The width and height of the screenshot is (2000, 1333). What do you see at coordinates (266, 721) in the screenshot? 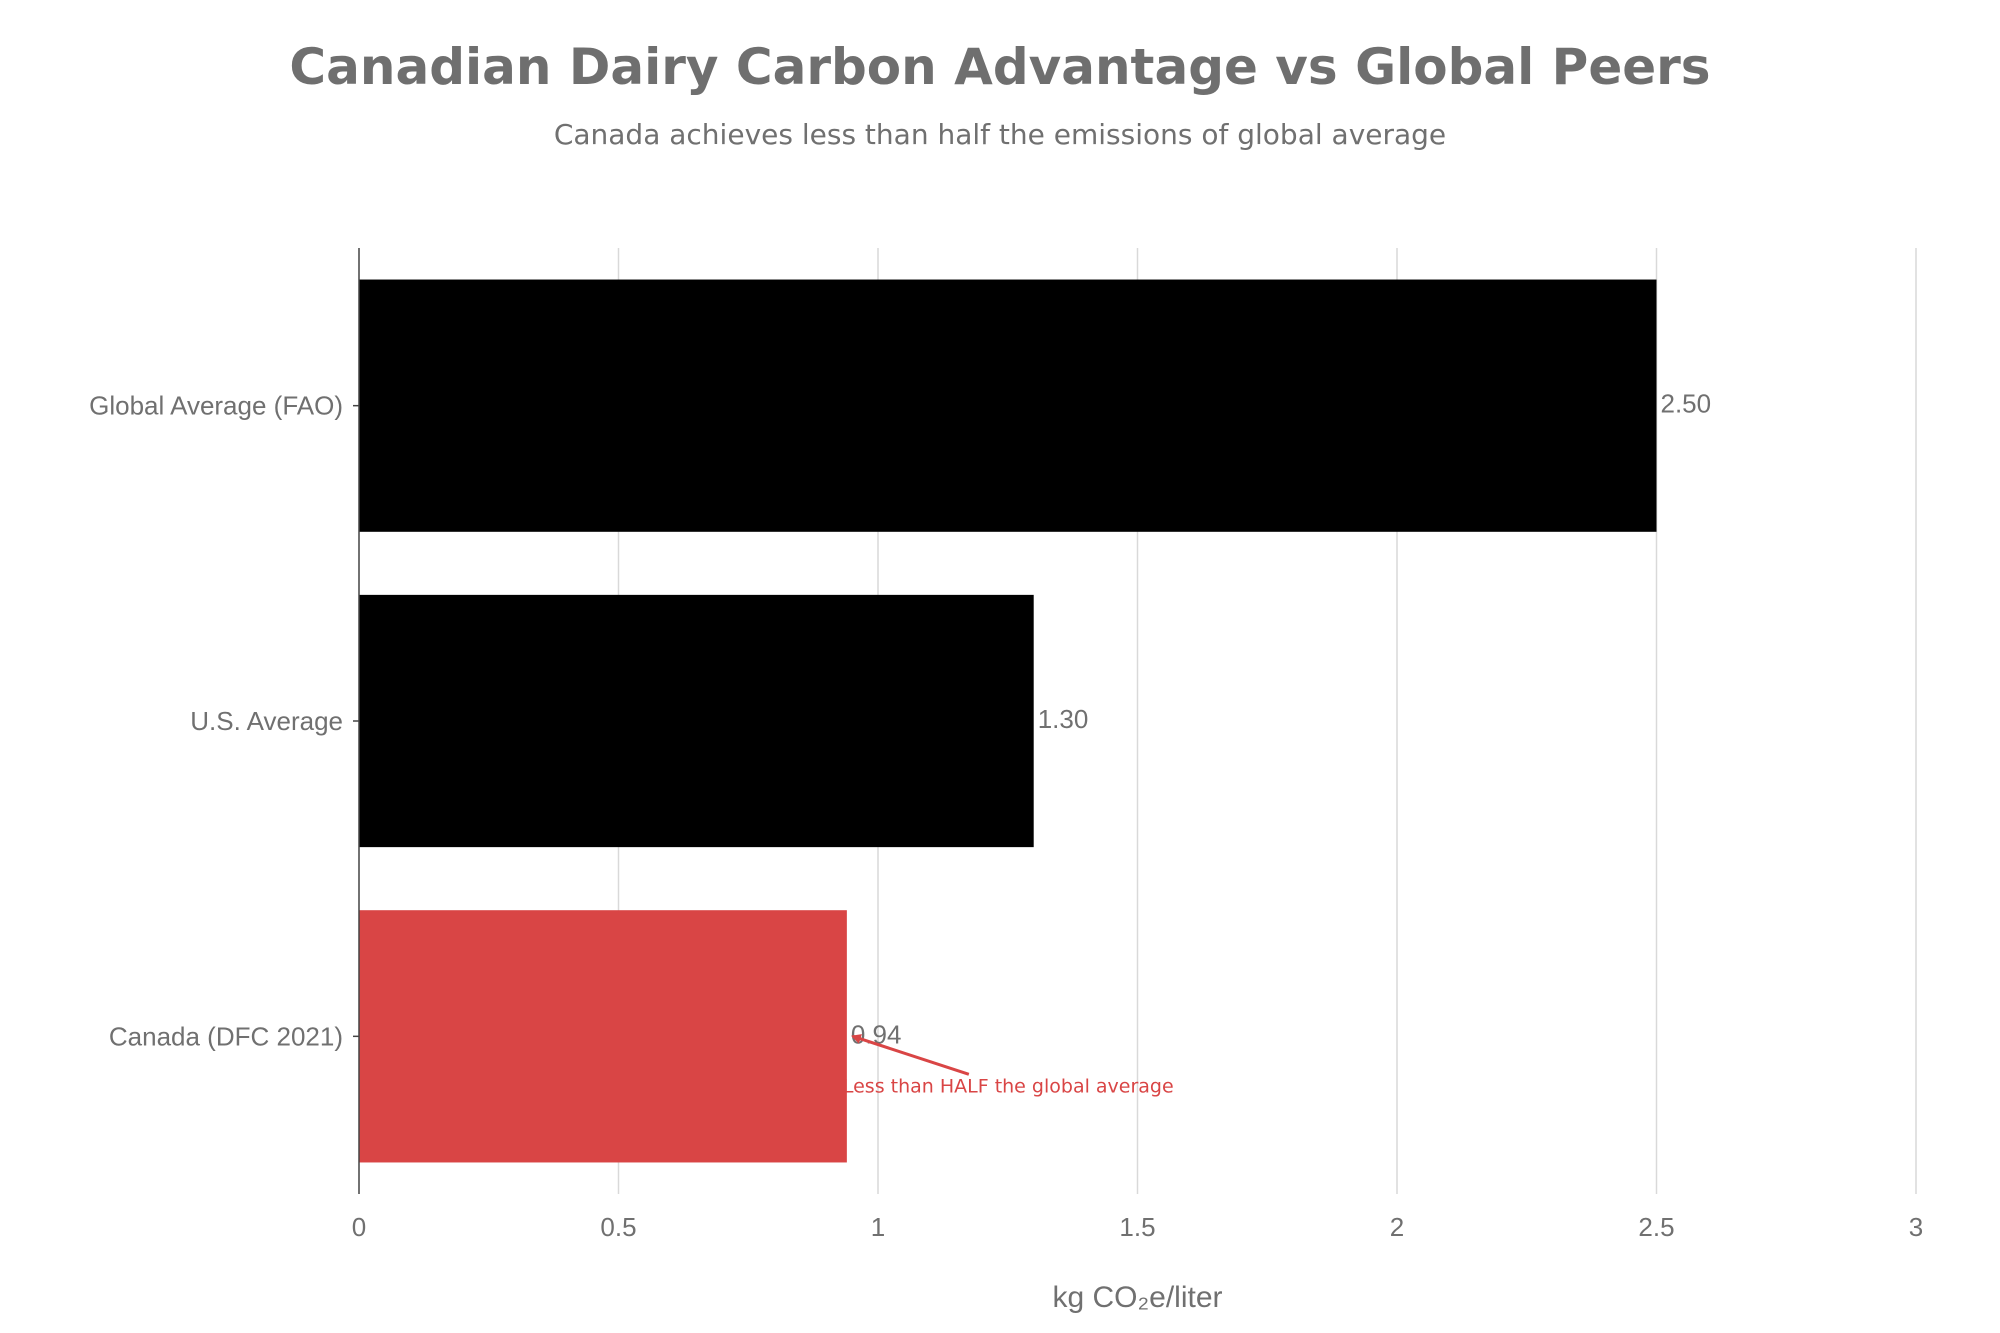
I see `category-label: U.S. Average` at bounding box center [266, 721].